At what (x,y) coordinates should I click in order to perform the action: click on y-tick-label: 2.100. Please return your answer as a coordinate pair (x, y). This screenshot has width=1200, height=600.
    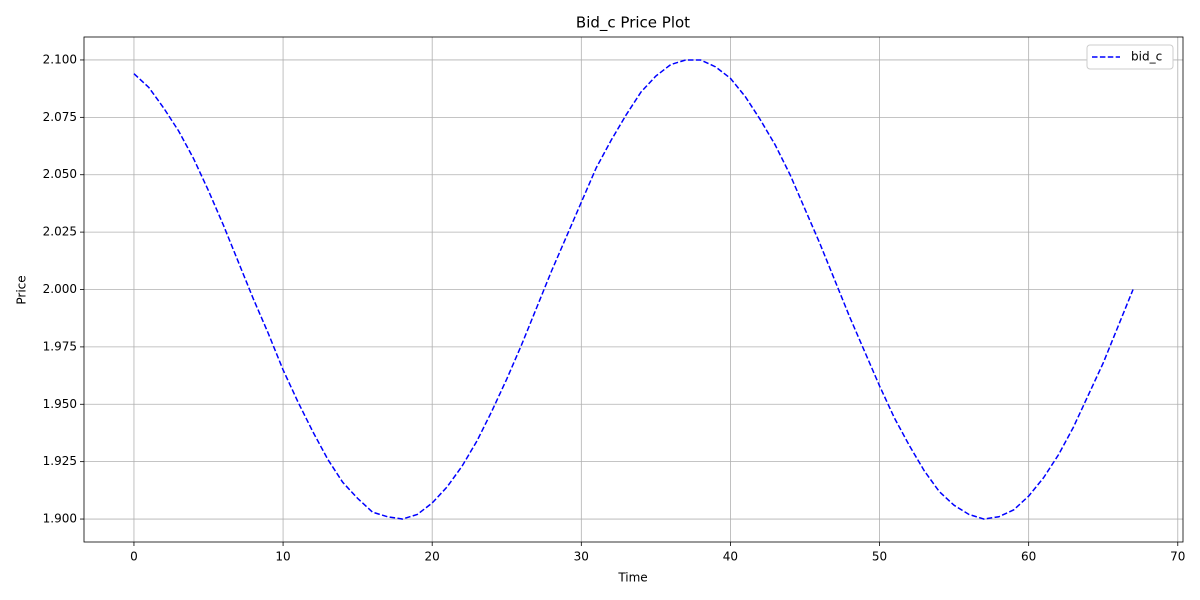
    Looking at the image, I should click on (60, 59).